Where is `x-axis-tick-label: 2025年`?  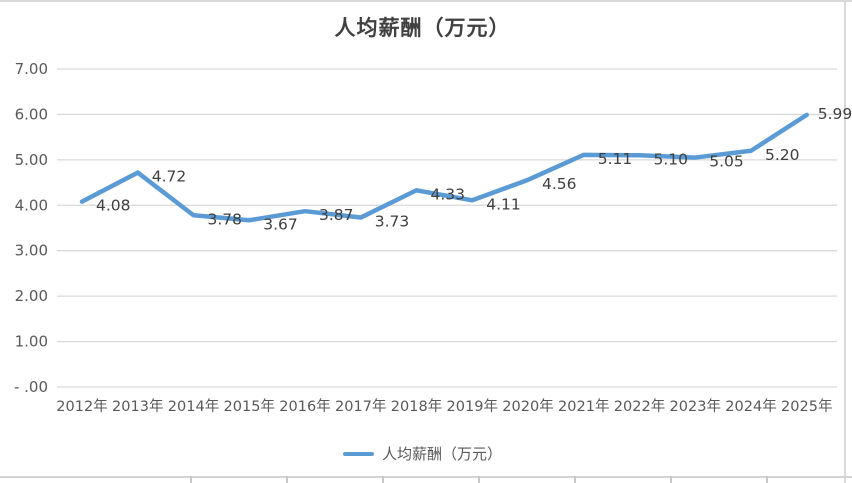
x-axis-tick-label: 2025年 is located at coordinates (806, 406).